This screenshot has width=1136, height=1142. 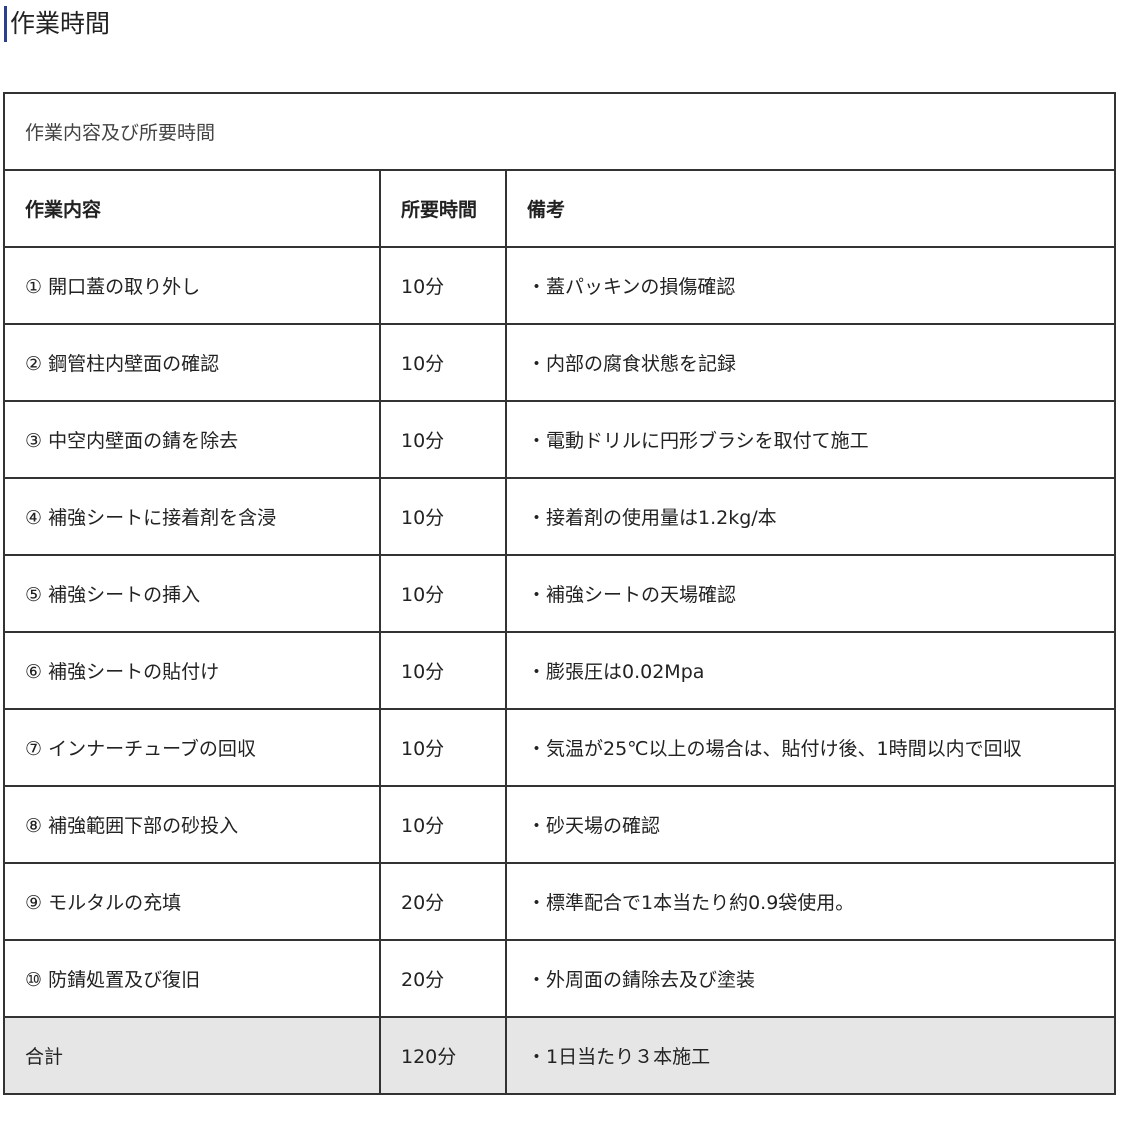 What do you see at coordinates (192, 824) in the screenshot?
I see `task-cell: ⑧ 補強範囲下部の砂投入` at bounding box center [192, 824].